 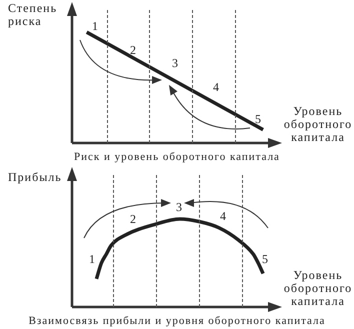 I want to click on y-axis-title: Прибыль, so click(x=35, y=177).